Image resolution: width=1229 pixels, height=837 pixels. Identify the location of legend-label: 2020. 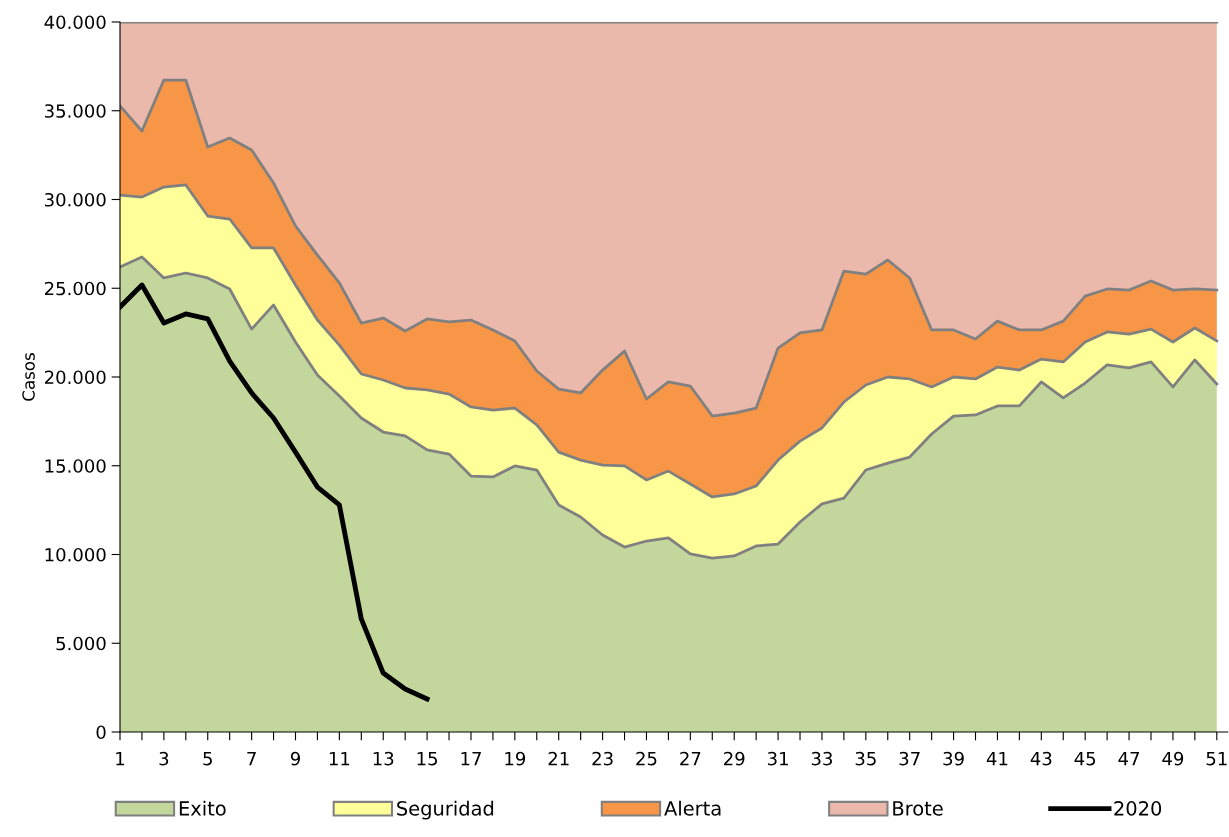
(1138, 808).